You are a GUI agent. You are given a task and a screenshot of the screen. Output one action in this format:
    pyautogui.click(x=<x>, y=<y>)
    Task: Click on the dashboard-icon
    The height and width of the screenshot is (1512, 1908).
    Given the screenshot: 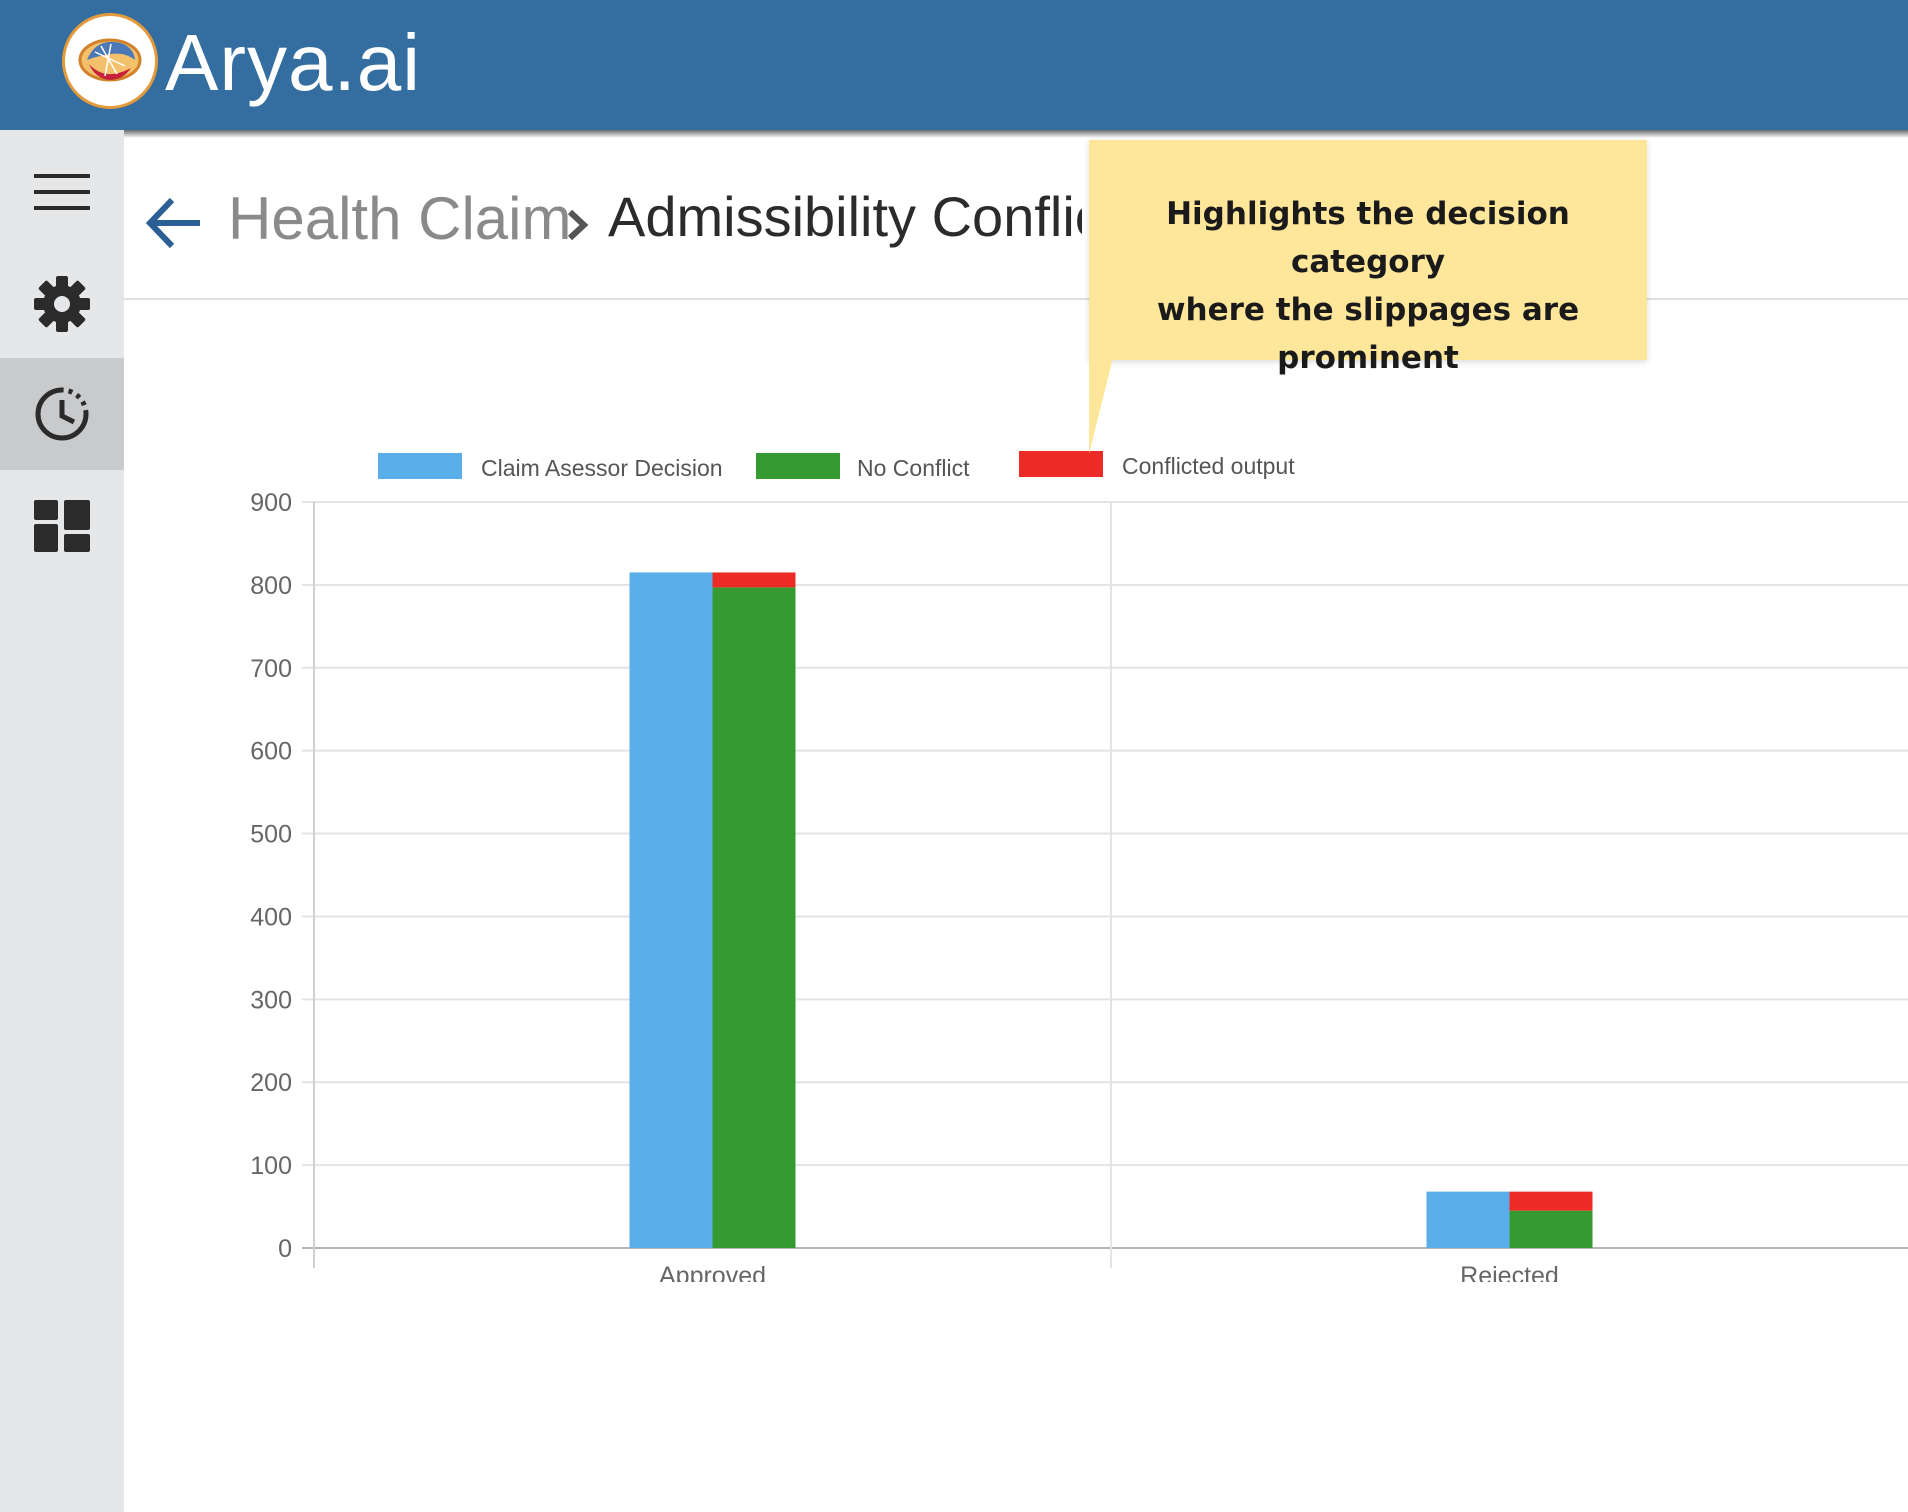 What is the action you would take?
    pyautogui.click(x=62, y=526)
    